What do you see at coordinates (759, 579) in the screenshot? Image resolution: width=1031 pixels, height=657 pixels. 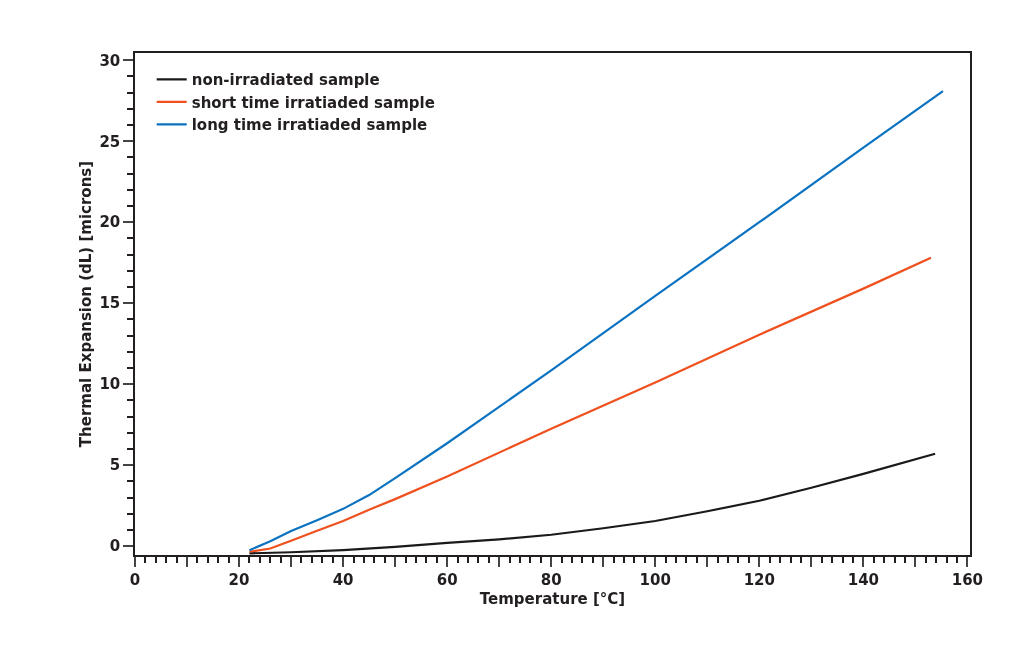 I see `x-tick-label: 120` at bounding box center [759, 579].